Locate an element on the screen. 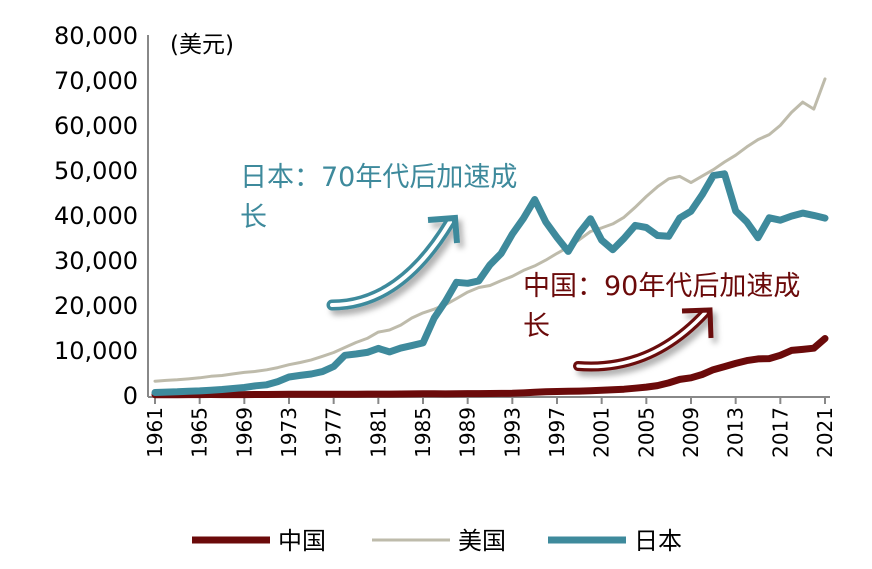 The height and width of the screenshot is (569, 872). x-tick-label: 2001 is located at coordinates (602, 432).